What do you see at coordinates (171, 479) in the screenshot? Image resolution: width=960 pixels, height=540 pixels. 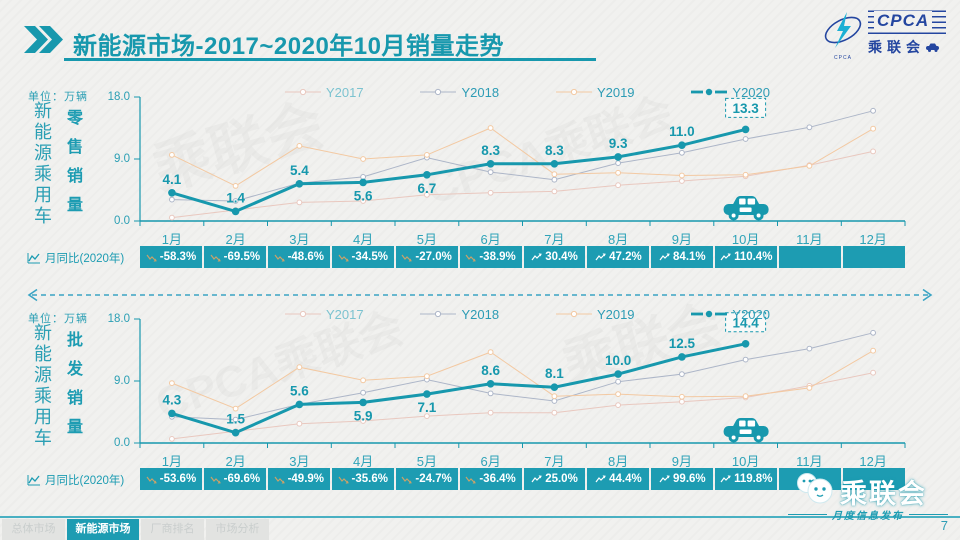 I see `yoy-cell: -53.6%` at bounding box center [171, 479].